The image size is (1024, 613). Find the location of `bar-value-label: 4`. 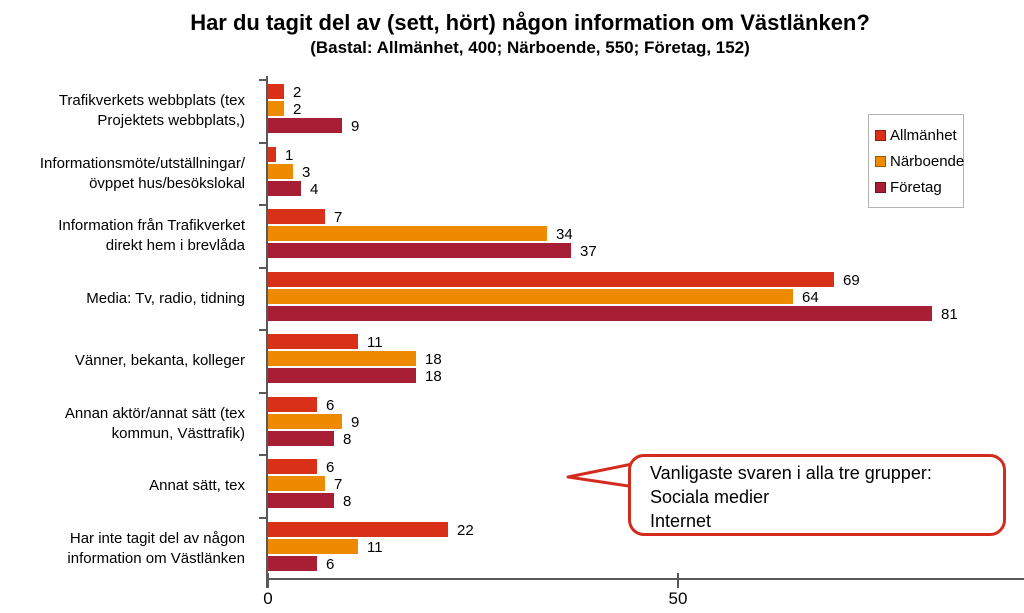

bar-value-label: 4 is located at coordinates (314, 189).